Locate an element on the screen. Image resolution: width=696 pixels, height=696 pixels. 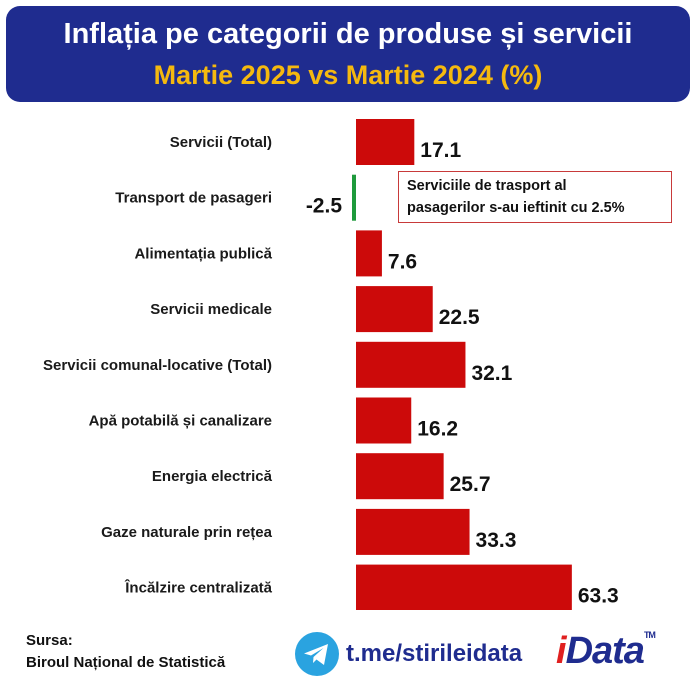
category-label: Servicii comunal-locative (Total) is located at coordinates (157, 365).